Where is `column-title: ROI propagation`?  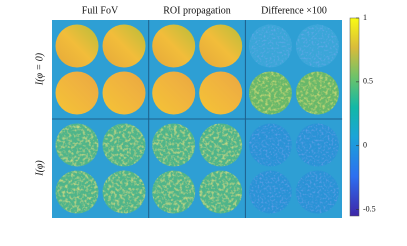 column-title: ROI propagation is located at coordinates (197, 10).